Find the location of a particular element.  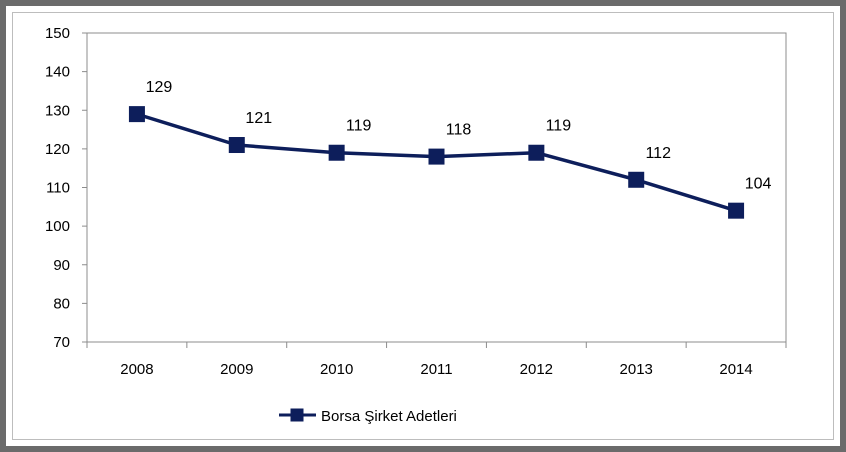

y-axis: 70 80 90 100 110 120 130 140 150 is located at coordinates (66, 188).